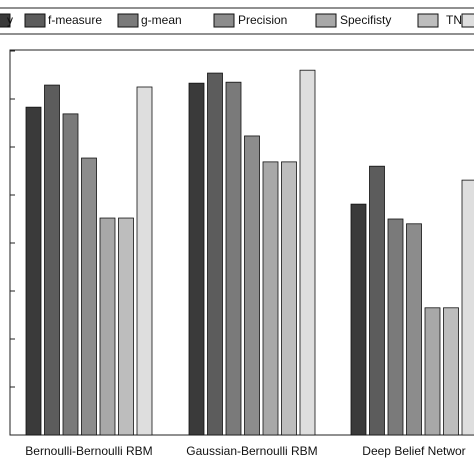 The image size is (474, 474). What do you see at coordinates (10, 20) in the screenshot?
I see `legend-label: y` at bounding box center [10, 20].